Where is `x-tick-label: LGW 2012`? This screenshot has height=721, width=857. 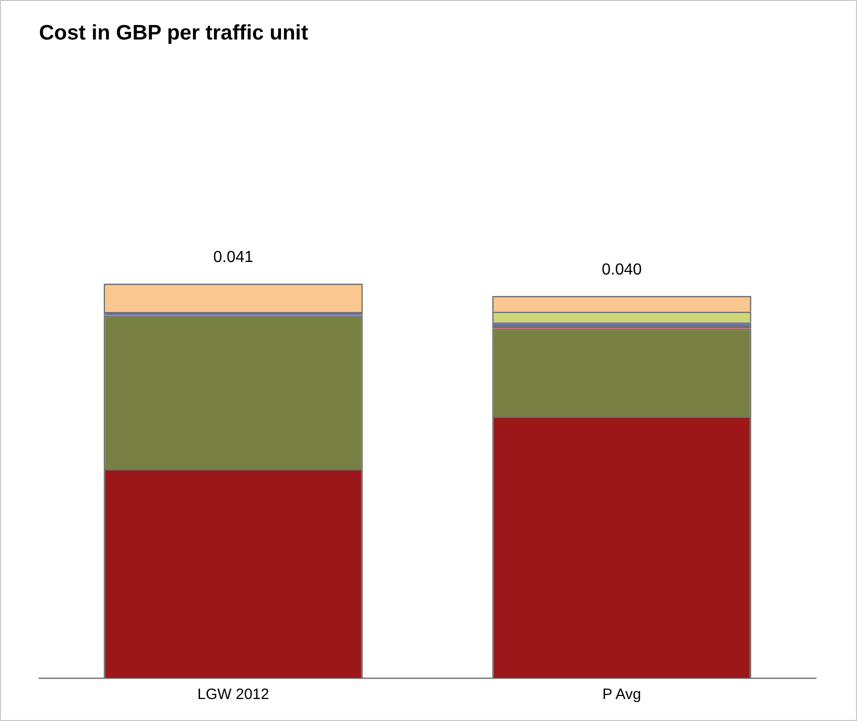
x-tick-label: LGW 2012 is located at coordinates (233, 695).